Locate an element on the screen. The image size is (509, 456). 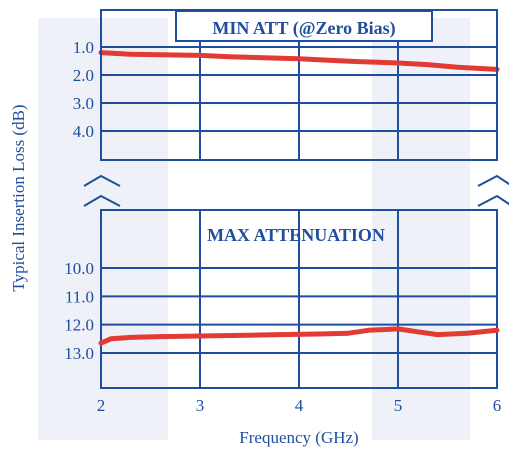
top-panel-title-box is located at coordinates (304, 26).